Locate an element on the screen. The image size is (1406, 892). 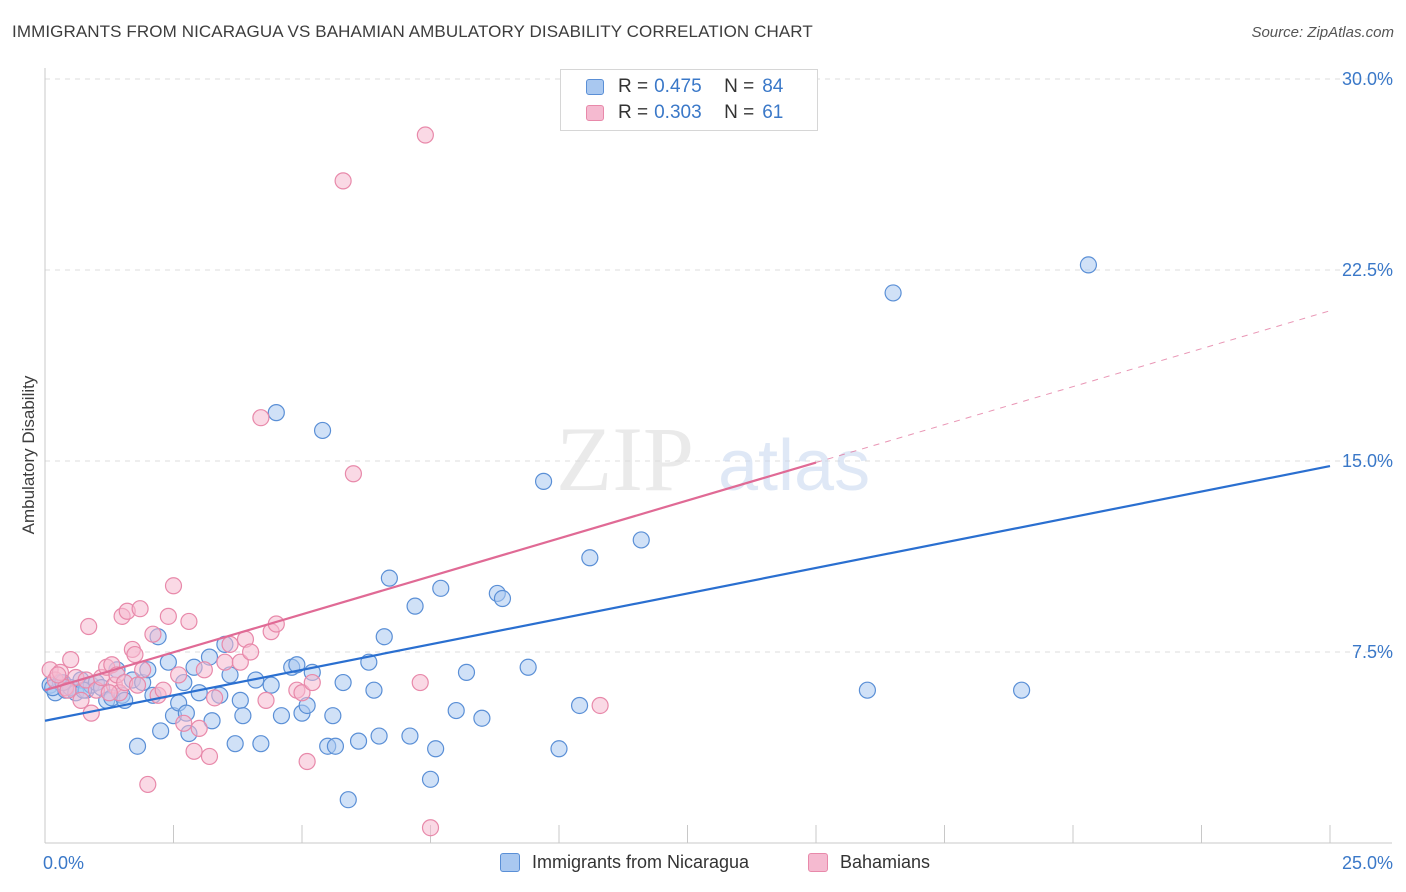
bottom-legend-swatch-blue is located at coordinates (510, 862).